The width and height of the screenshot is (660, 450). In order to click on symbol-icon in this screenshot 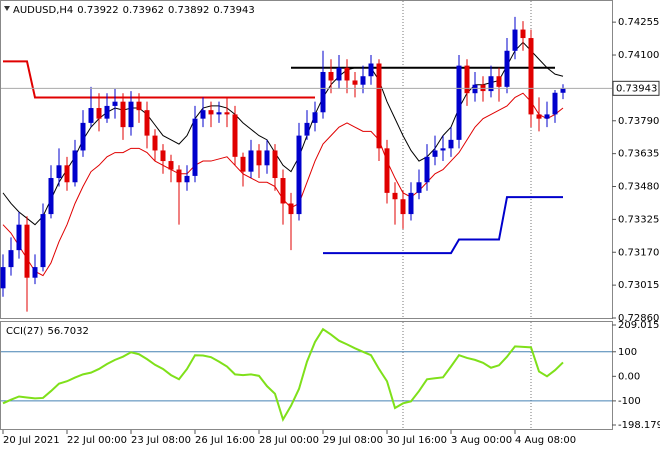, I will do `click(7, 8)`.